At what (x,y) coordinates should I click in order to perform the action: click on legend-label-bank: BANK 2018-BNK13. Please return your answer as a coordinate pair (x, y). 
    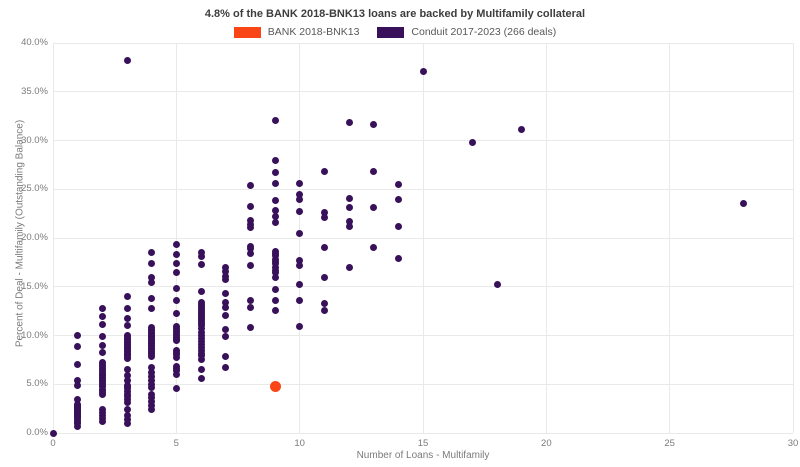
    Looking at the image, I should click on (313, 32).